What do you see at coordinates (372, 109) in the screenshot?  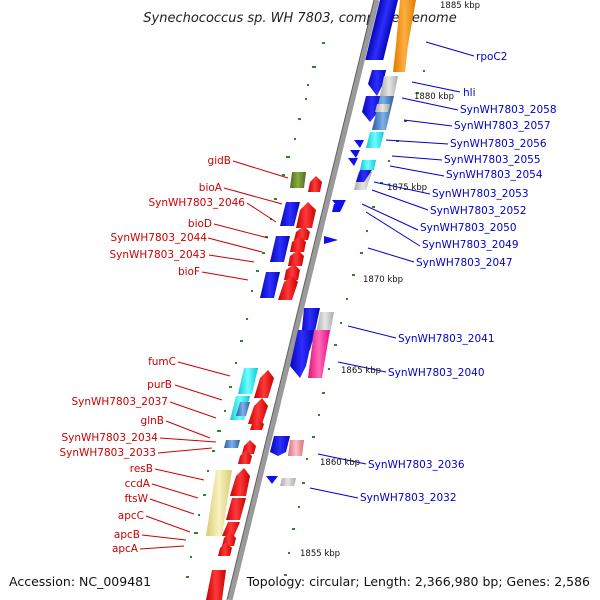 I see `feature-2058-b` at bounding box center [372, 109].